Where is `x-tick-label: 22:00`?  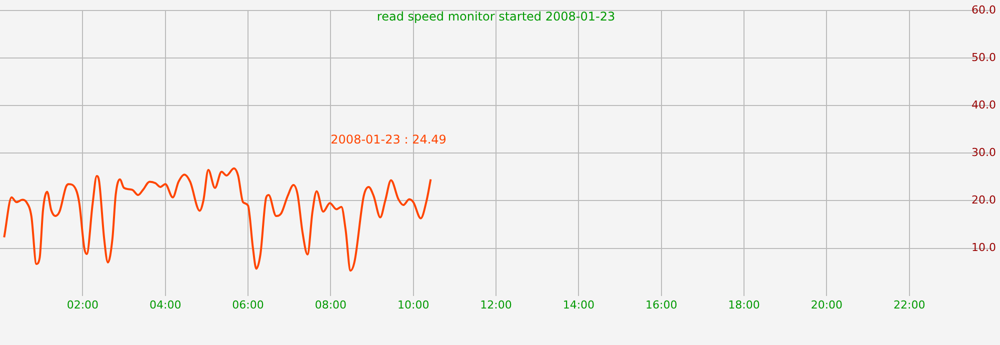
x-tick-label: 22:00 is located at coordinates (909, 305).